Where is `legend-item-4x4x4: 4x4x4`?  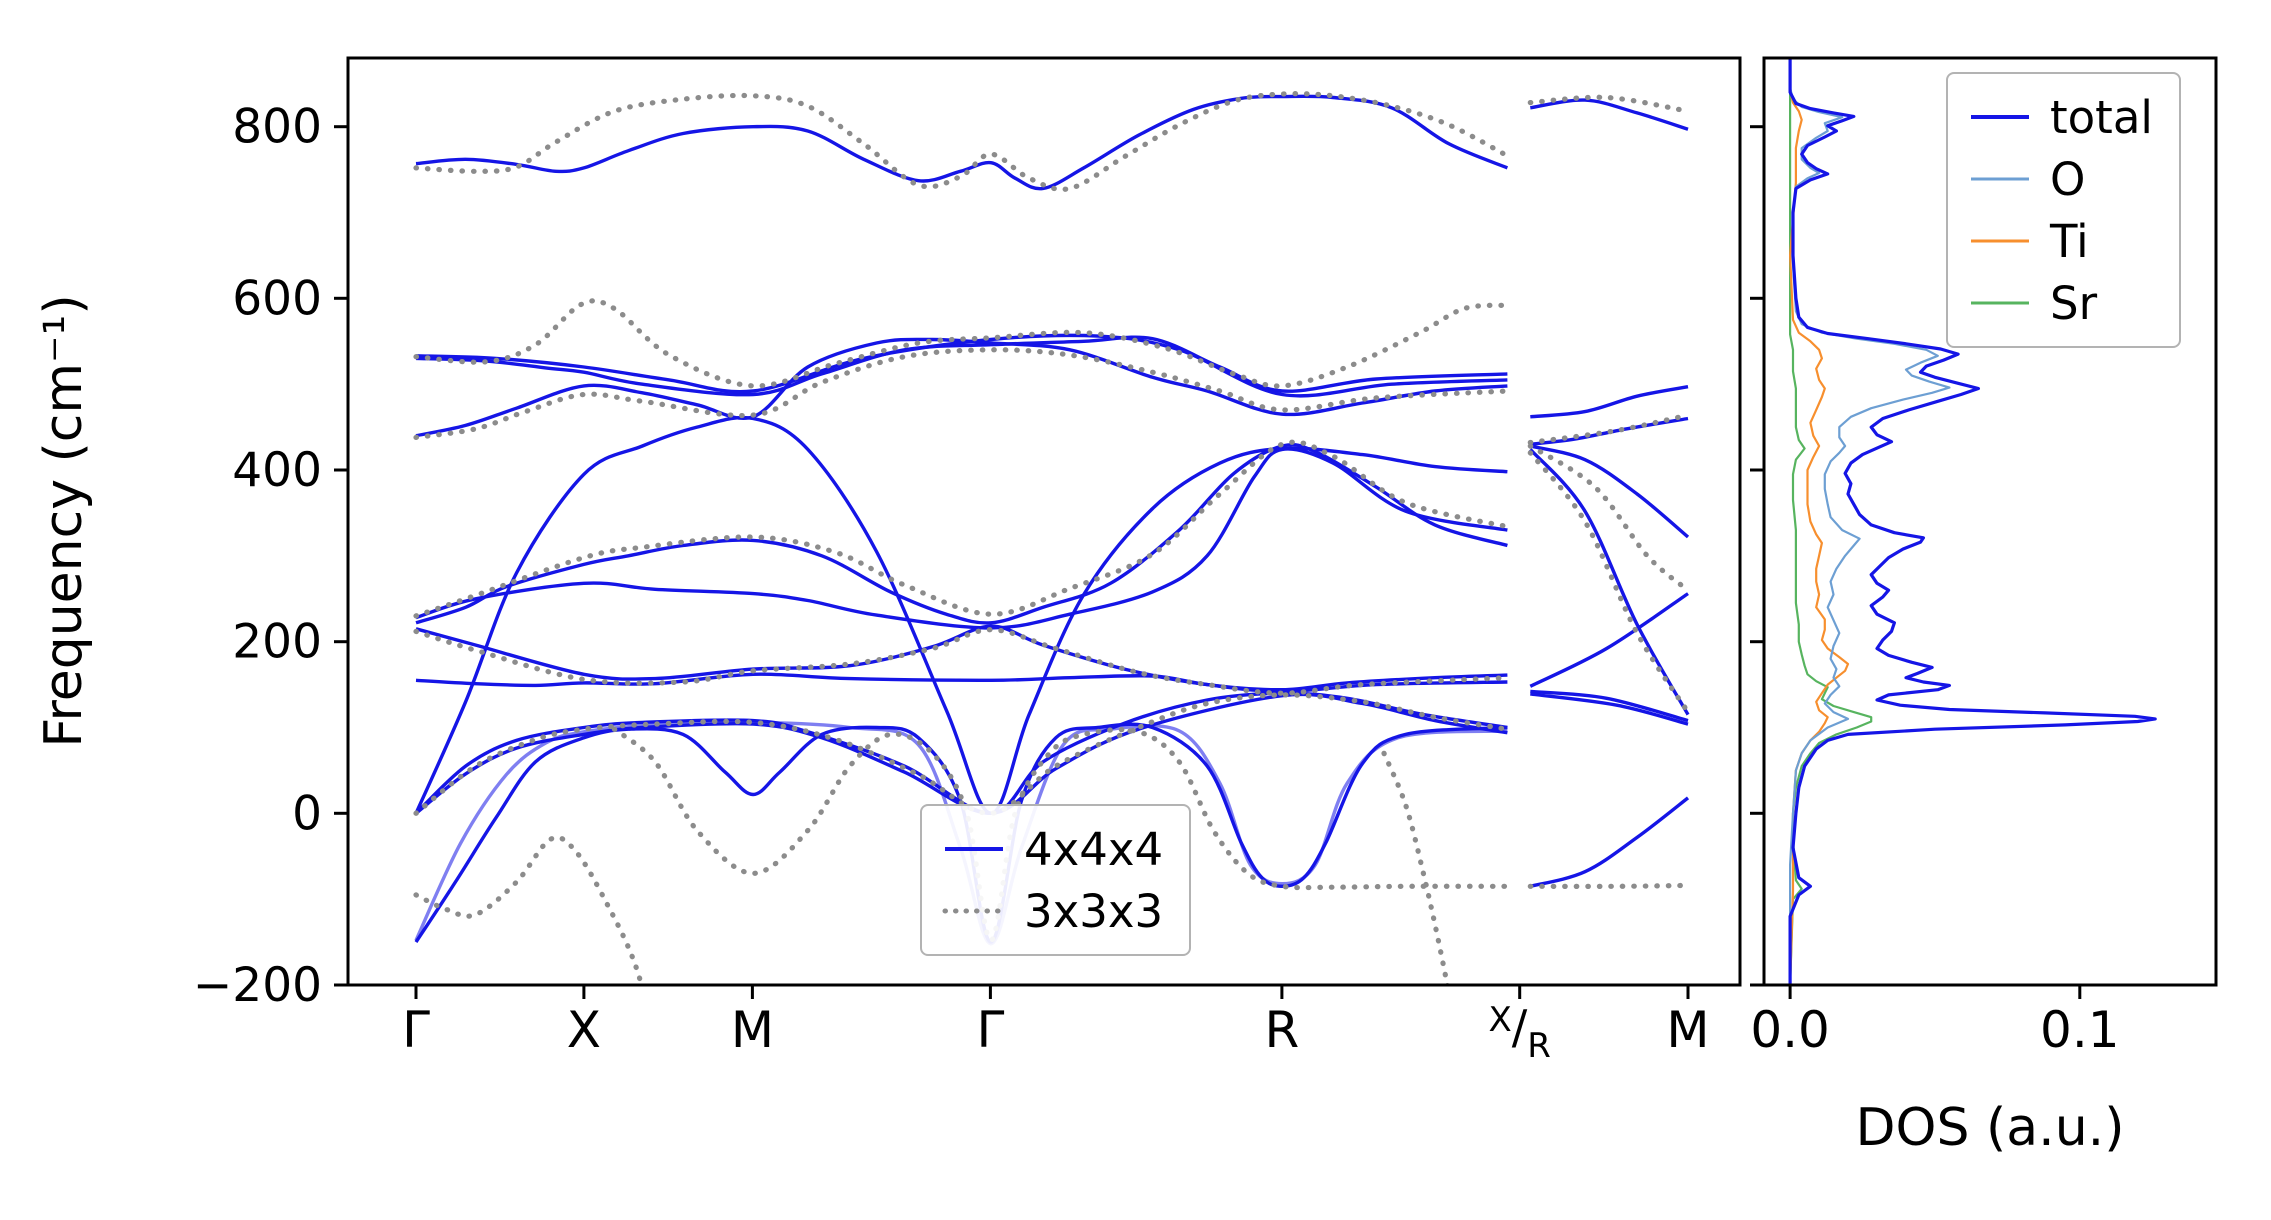 legend-item-4x4x4: 4x4x4 is located at coordinates (1052, 849).